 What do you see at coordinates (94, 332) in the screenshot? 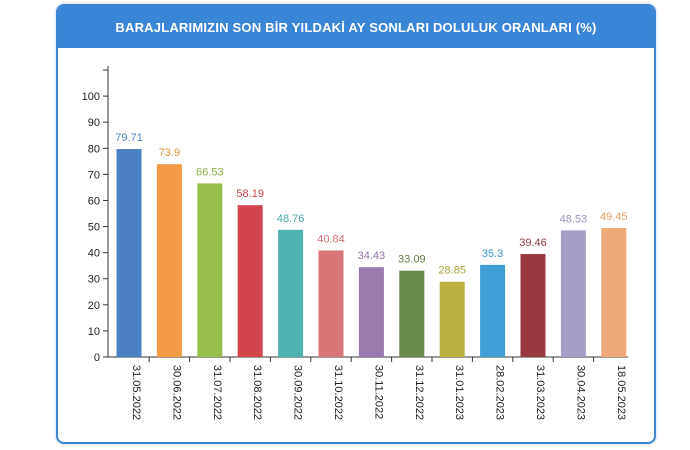
I see `y-tick-label: 10` at bounding box center [94, 332].